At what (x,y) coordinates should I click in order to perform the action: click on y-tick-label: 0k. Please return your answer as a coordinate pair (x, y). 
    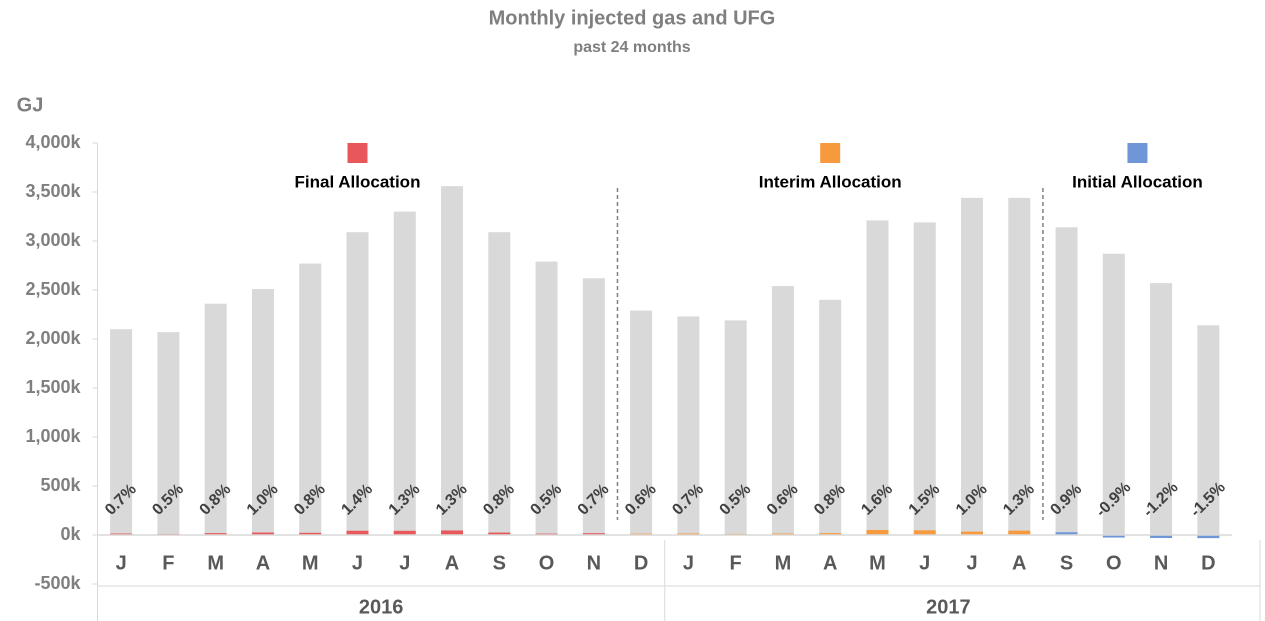
    Looking at the image, I should click on (70, 534).